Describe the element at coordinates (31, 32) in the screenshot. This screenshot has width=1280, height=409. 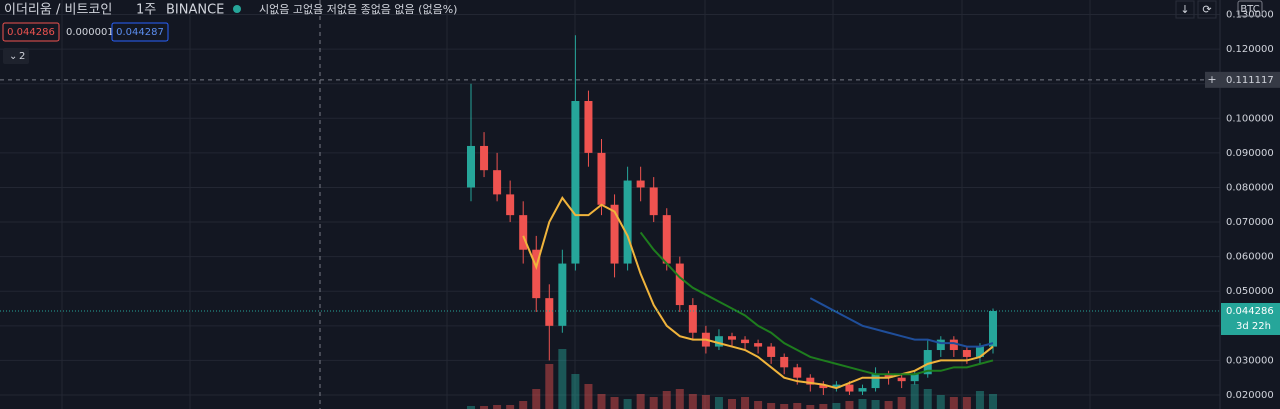
I see `legend-value: 0.044286` at that location.